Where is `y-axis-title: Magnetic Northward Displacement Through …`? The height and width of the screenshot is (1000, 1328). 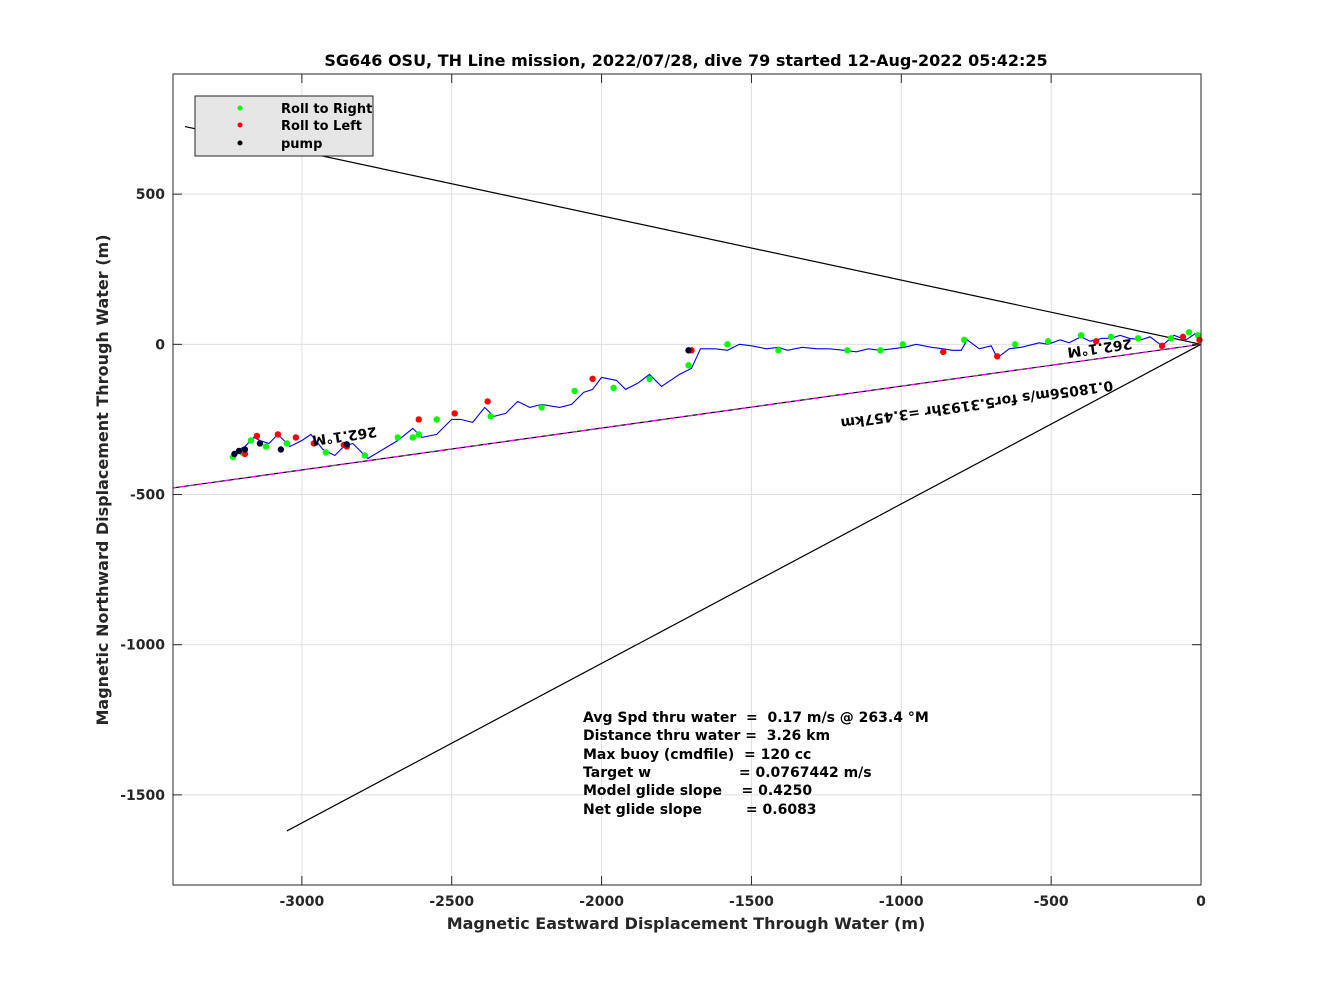 y-axis-title: Magnetic Northward Displacement Through … is located at coordinates (102, 479).